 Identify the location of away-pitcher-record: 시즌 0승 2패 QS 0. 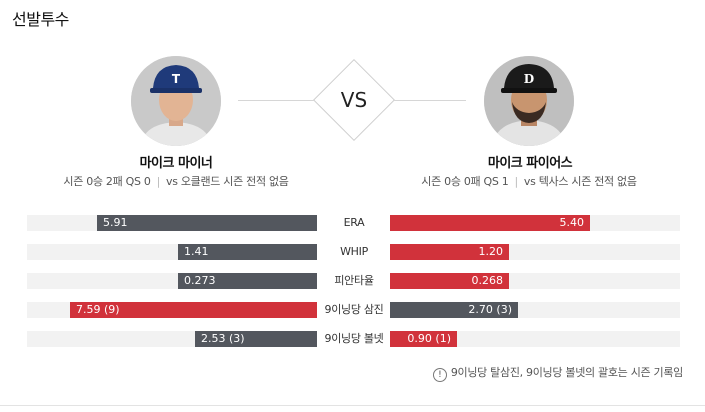
(107, 181).